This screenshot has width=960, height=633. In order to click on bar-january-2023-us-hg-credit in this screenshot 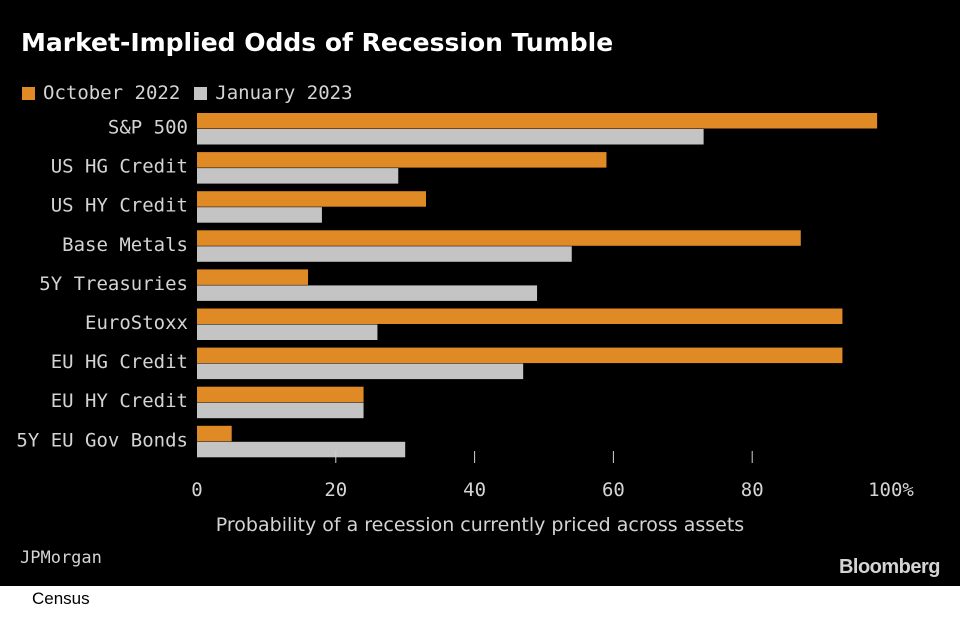, I will do `click(298, 176)`.